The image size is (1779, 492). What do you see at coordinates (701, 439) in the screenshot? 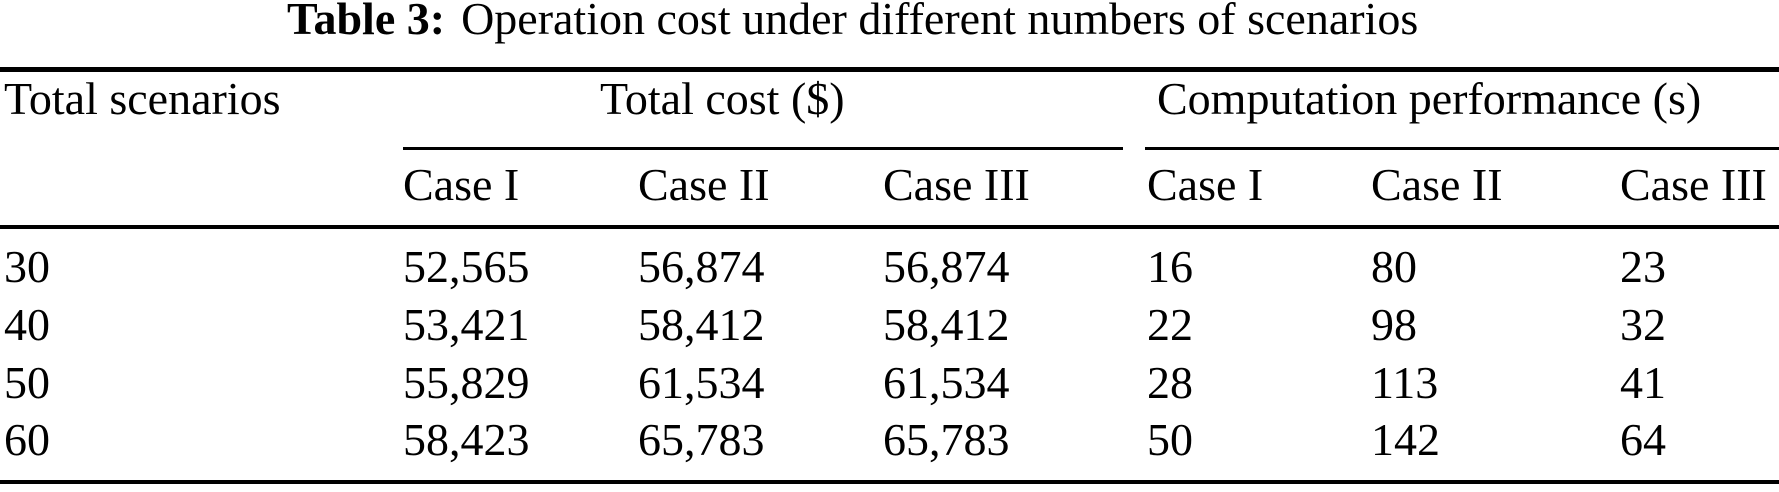
I see `cell-cost-case-2: 65,783` at bounding box center [701, 439].